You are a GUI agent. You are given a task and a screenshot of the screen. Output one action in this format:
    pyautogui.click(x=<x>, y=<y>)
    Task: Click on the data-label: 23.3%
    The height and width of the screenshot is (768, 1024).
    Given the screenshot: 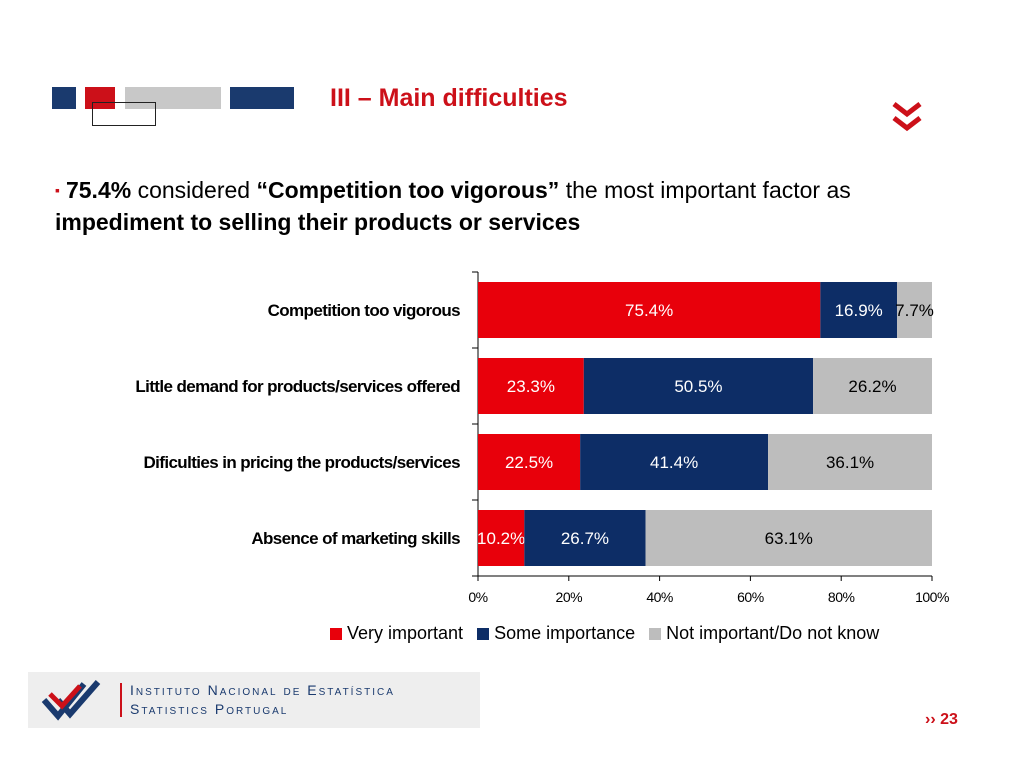 What is the action you would take?
    pyautogui.click(x=531, y=386)
    